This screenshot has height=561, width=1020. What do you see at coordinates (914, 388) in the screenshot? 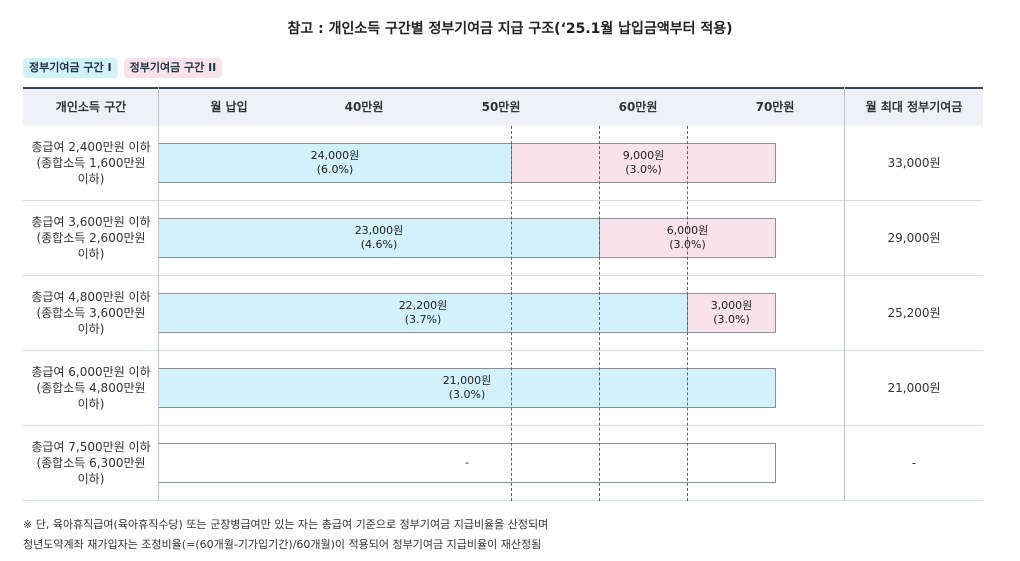
I see `max-contribution: 21,000원` at bounding box center [914, 388].